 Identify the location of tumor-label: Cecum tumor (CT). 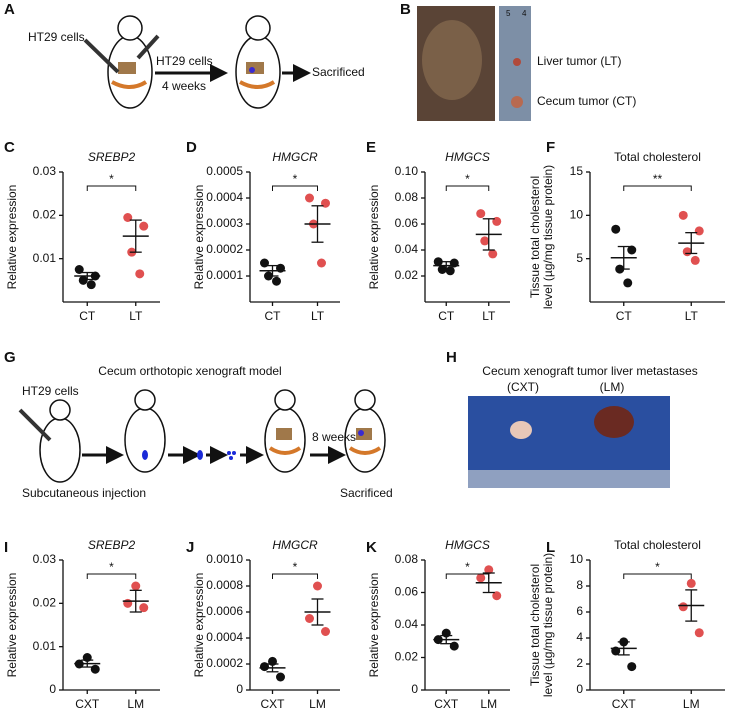
(586, 101).